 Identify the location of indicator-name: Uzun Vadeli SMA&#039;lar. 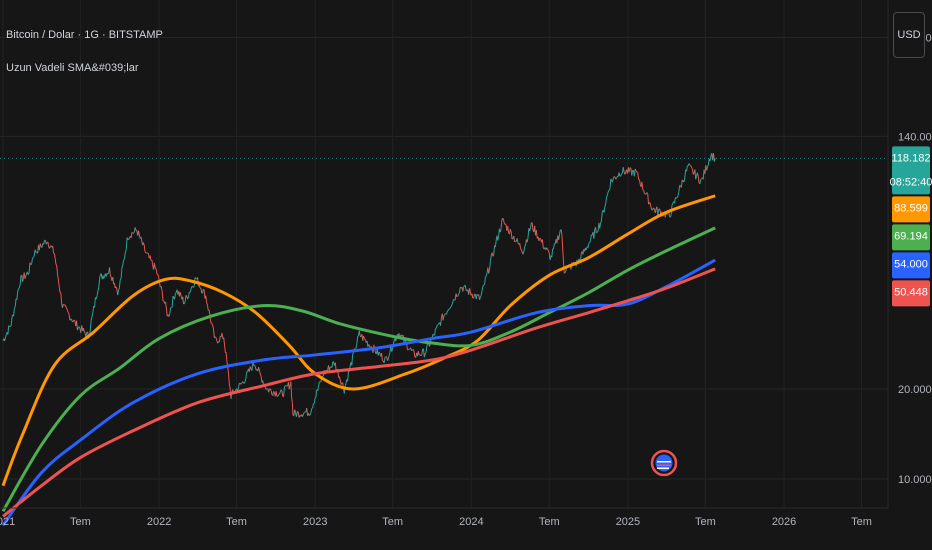
(72, 68).